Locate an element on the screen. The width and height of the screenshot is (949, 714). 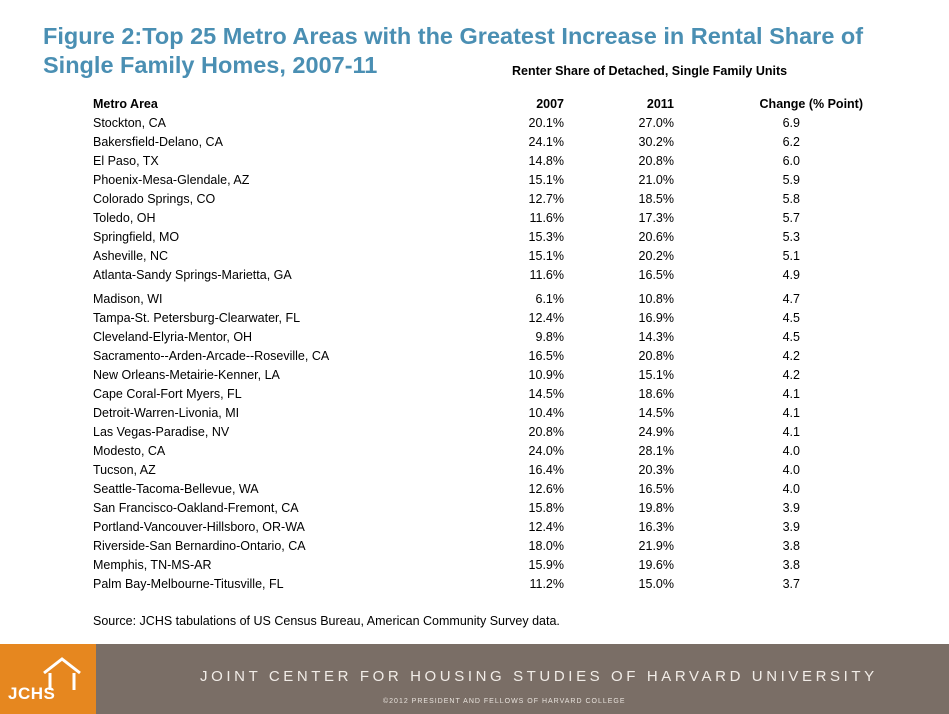
table-row: Colorado Springs, CO 12.7% 18.5% 5.8 is located at coordinates (475, 198).